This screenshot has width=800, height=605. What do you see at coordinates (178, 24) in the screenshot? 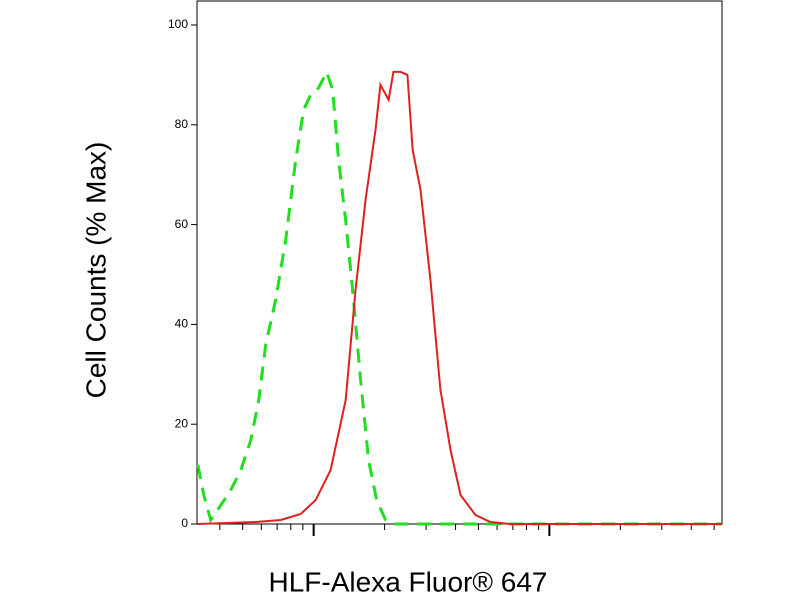
I see `y-tick-label: 100` at bounding box center [178, 24].